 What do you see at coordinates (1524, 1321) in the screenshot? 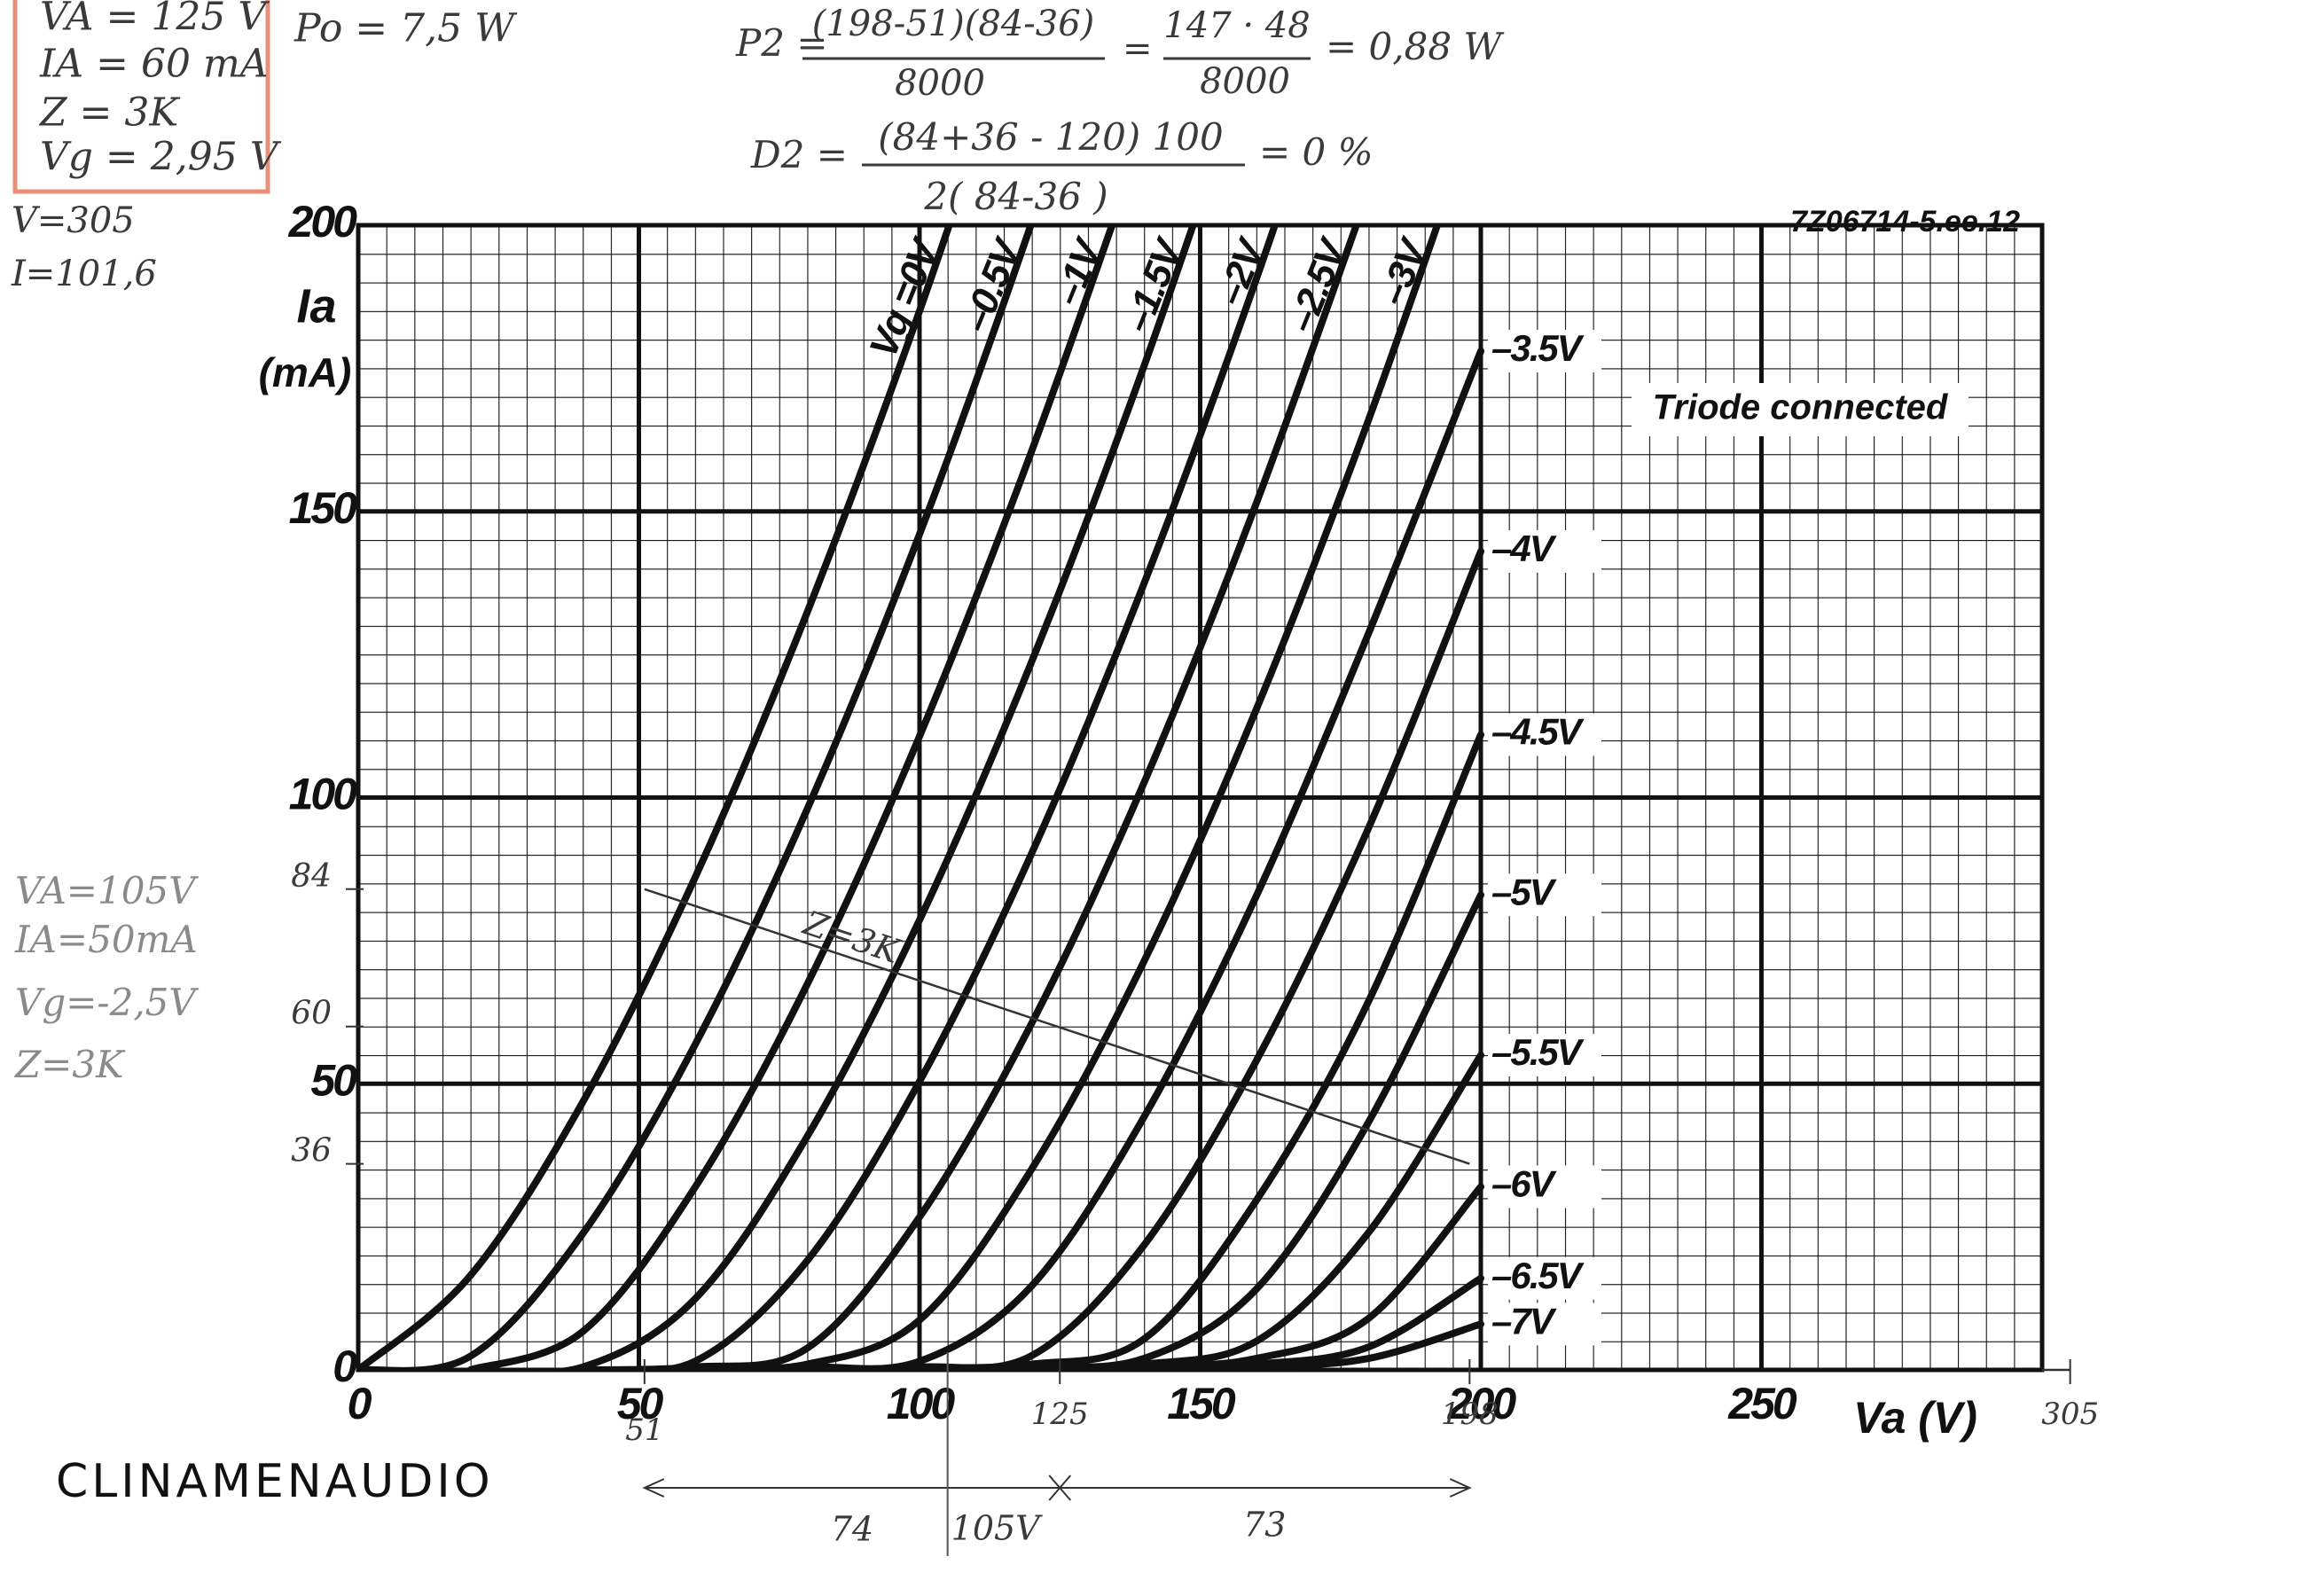
I see `curve-label: –7V` at bounding box center [1524, 1321].